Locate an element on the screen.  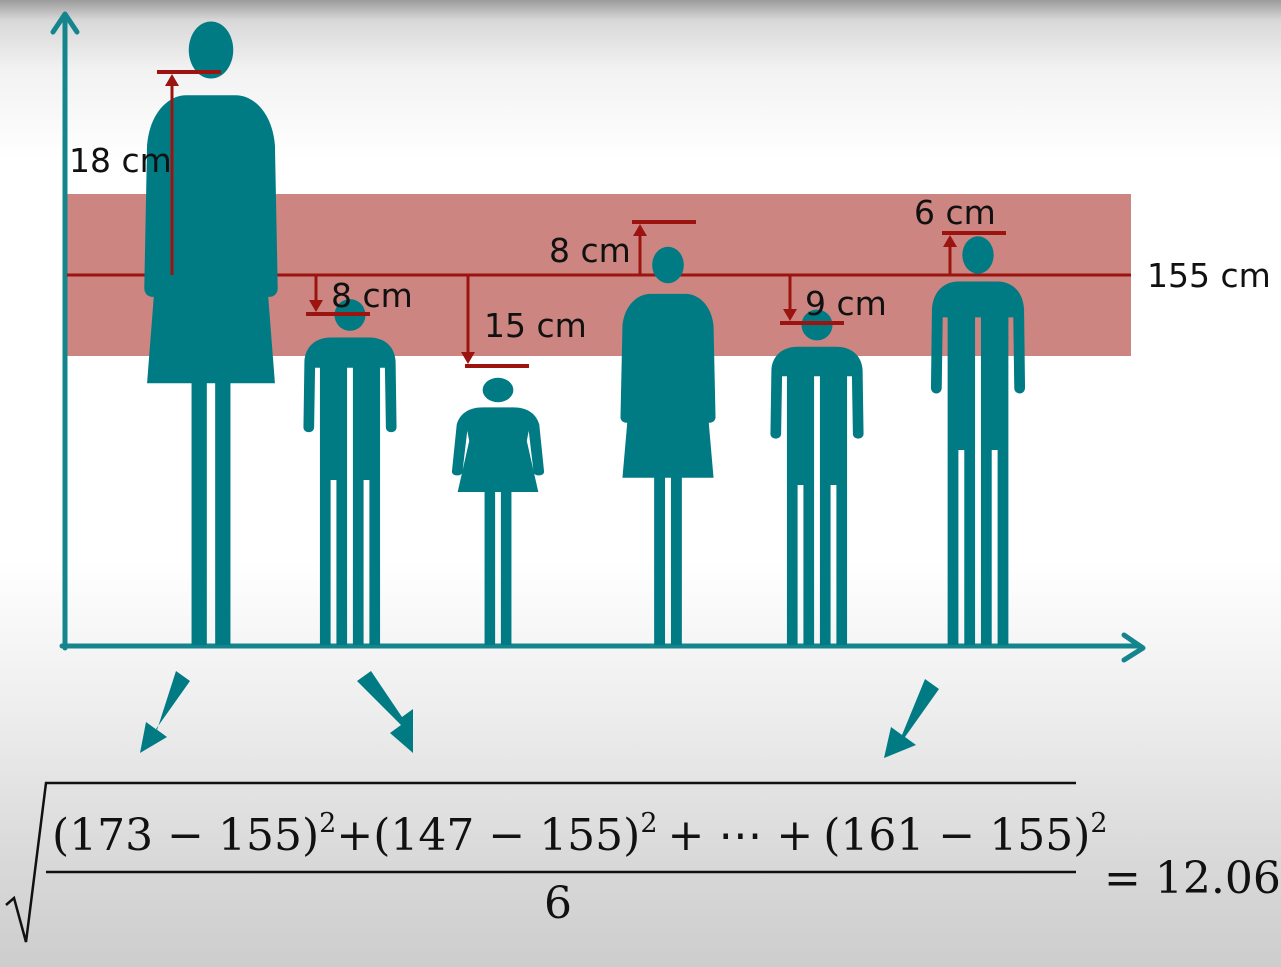
person-2-figure is located at coordinates (350, 472).